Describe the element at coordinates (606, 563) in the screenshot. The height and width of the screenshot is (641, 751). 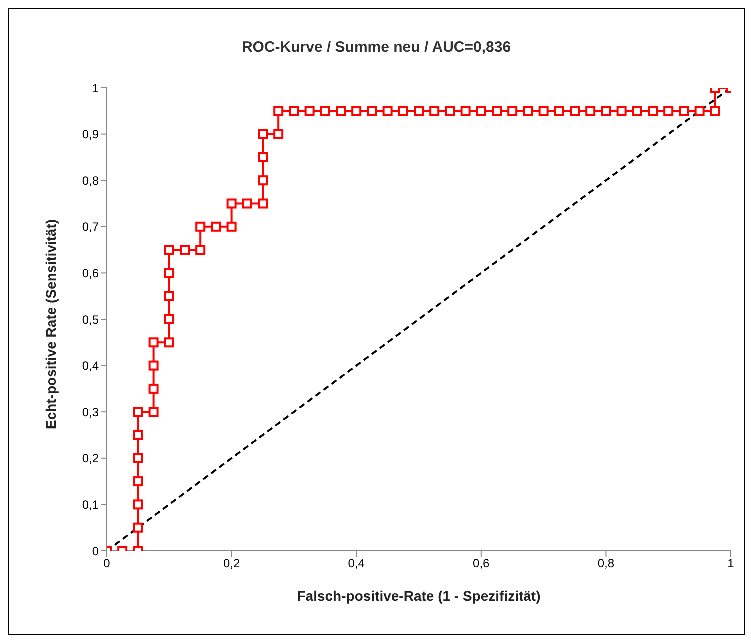
I see `x-tick-label: 0,8` at that location.